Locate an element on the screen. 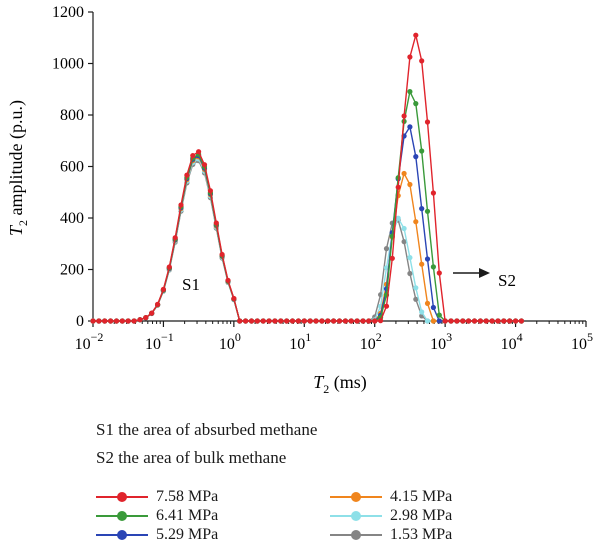 This screenshot has height=556, width=600. x-tick-label: 10² is located at coordinates (371, 341).